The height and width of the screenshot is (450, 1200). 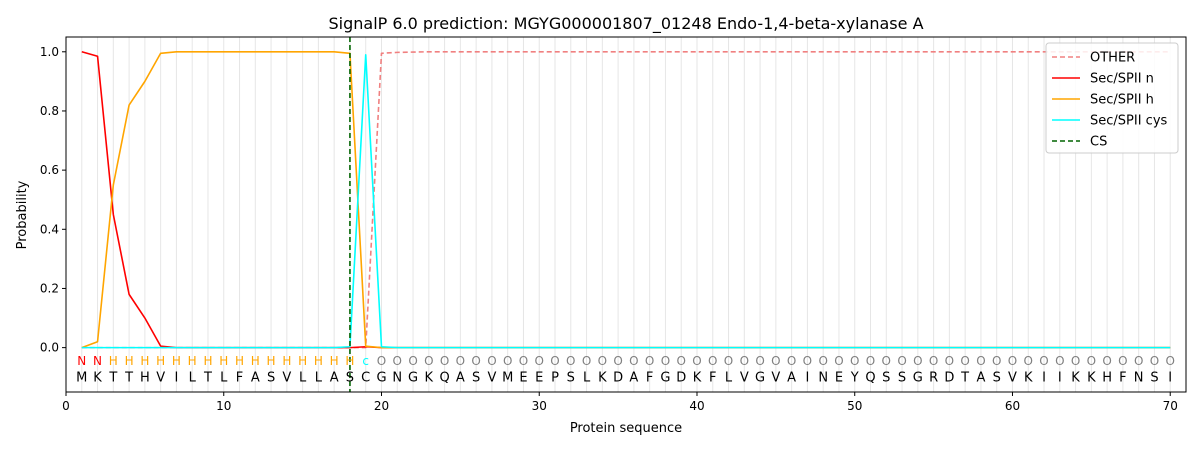 What do you see at coordinates (22, 214) in the screenshot?
I see `y-axis-label: Probability` at bounding box center [22, 214].